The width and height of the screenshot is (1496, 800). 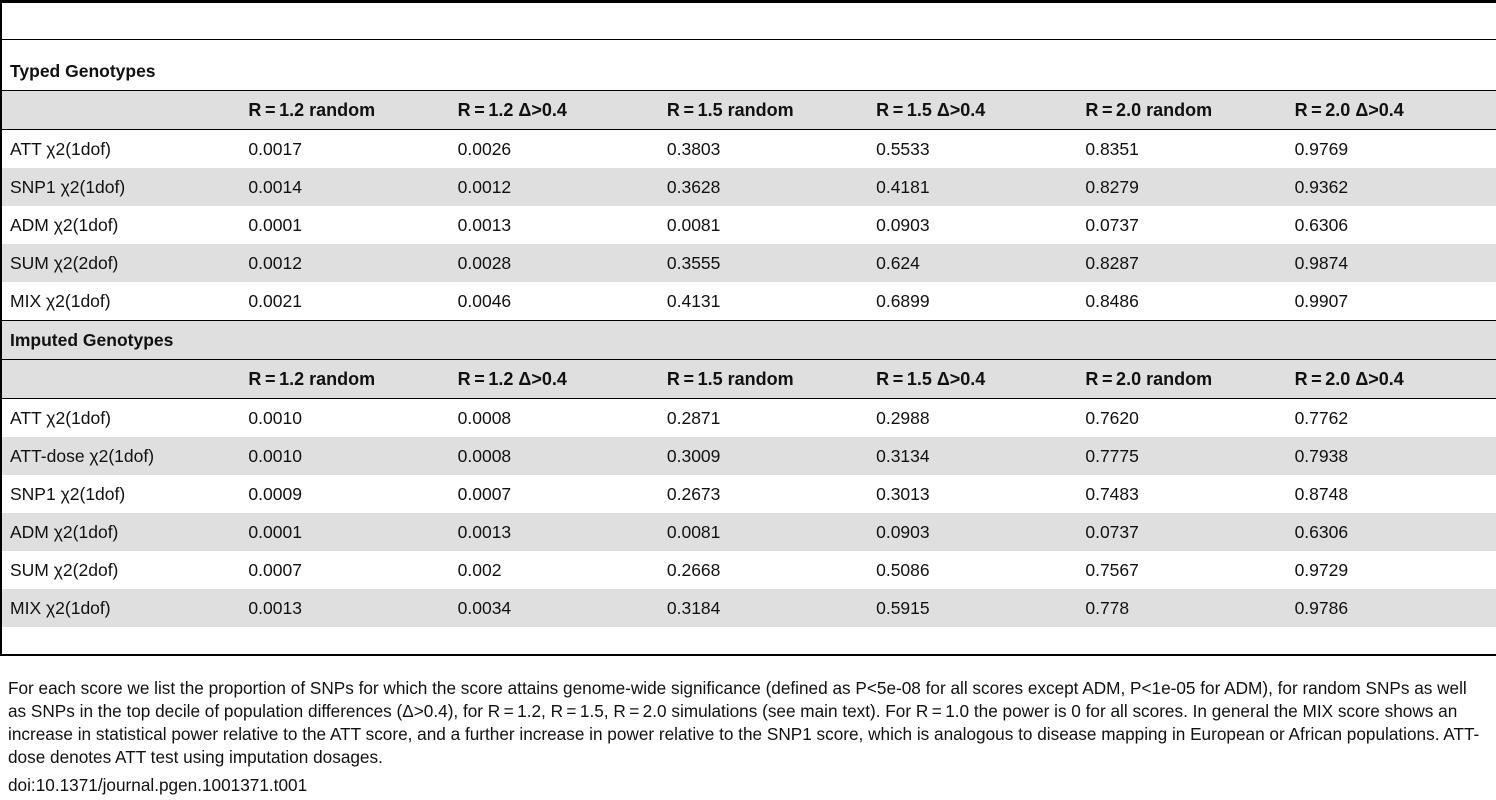 I want to click on section-row: Imputed Genotypes, so click(x=749, y=340).